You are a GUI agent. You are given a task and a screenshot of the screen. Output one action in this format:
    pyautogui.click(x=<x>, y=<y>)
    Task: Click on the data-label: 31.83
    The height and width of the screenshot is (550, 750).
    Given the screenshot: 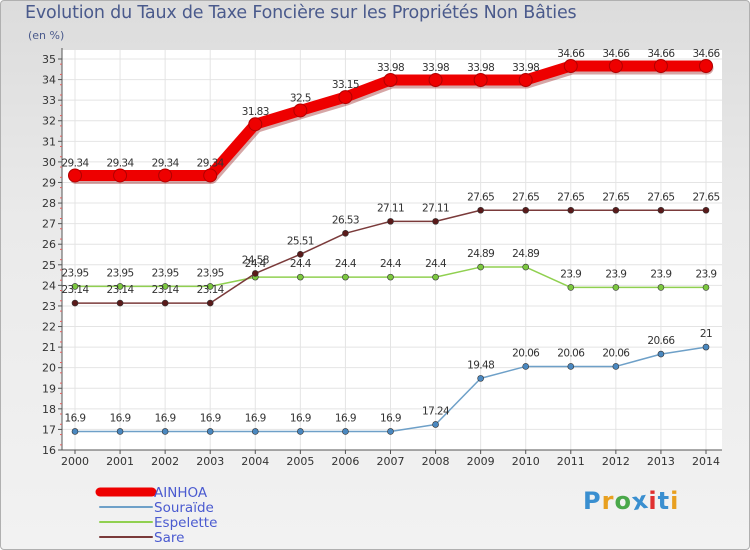 What is the action you would take?
    pyautogui.click(x=255, y=112)
    